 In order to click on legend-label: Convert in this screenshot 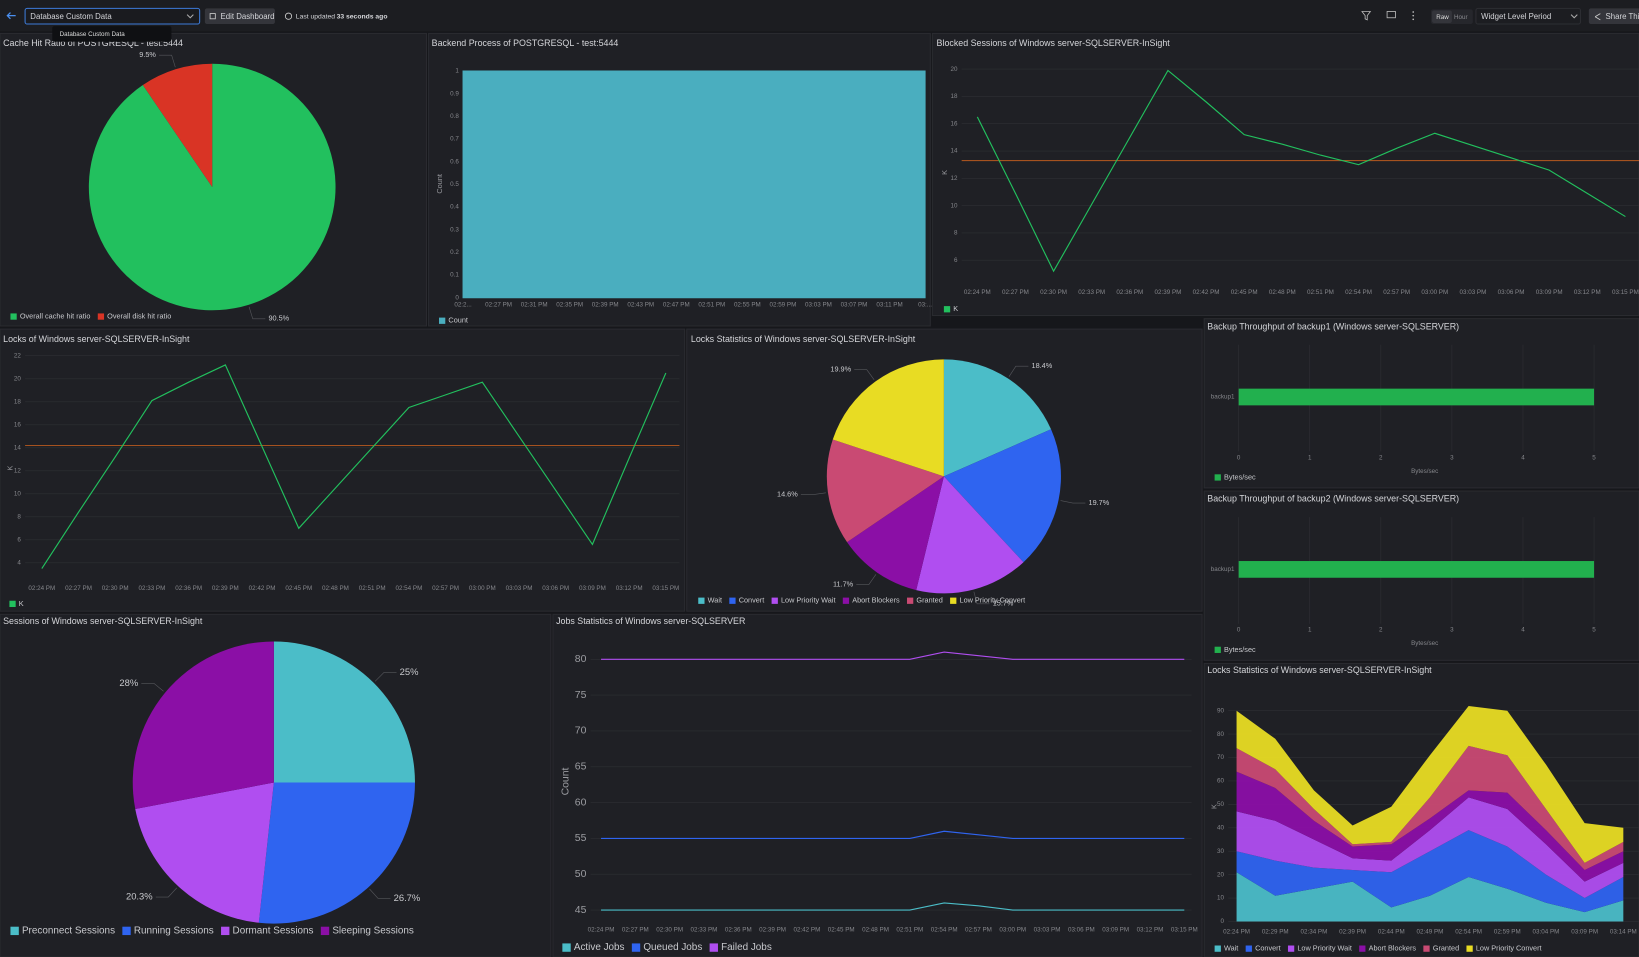, I will do `click(1268, 948)`.